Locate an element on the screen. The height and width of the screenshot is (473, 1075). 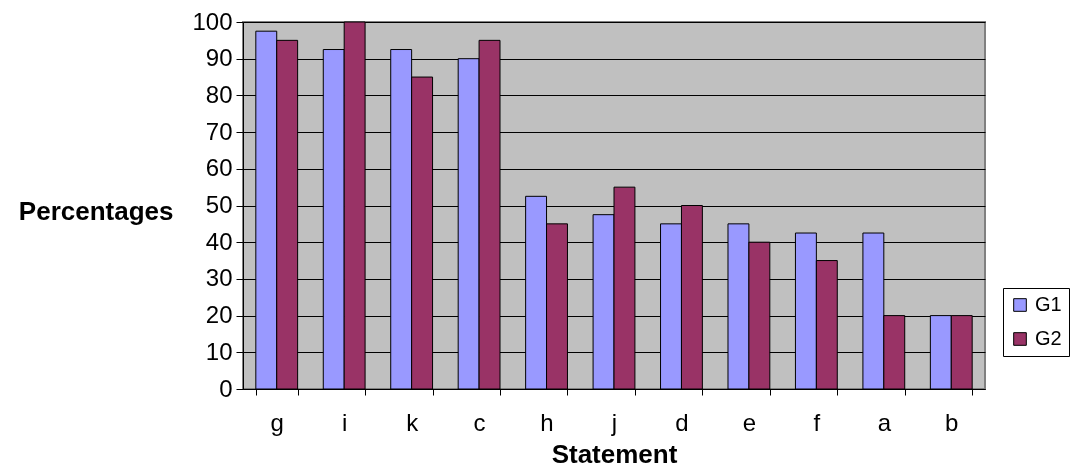
x-axis-title: Statement is located at coordinates (614, 453).